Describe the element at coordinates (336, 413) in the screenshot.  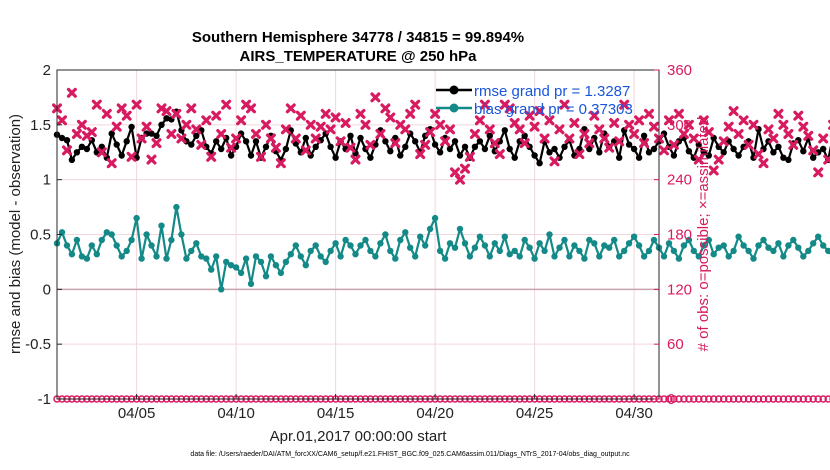
I see `x-tick-label: 04/15` at that location.